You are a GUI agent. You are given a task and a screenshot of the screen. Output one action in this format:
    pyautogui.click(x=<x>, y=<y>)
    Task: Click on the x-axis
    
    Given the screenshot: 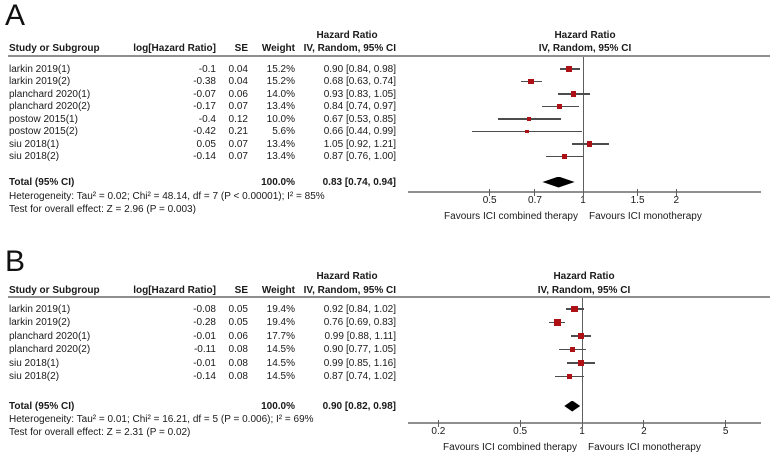 What is the action you would take?
    pyautogui.click(x=584, y=192)
    